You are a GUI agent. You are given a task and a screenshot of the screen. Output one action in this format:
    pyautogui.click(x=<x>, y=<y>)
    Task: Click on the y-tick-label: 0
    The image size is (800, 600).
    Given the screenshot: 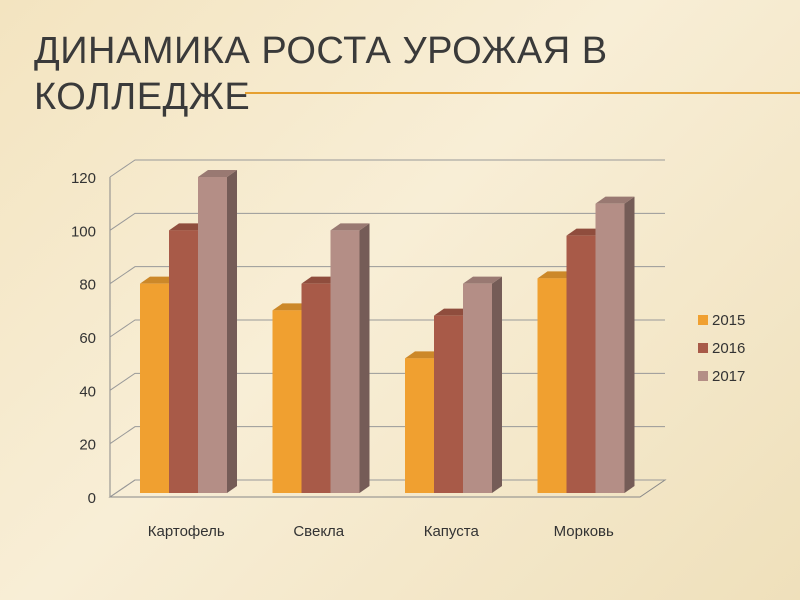 What is the action you would take?
    pyautogui.click(x=92, y=498)
    